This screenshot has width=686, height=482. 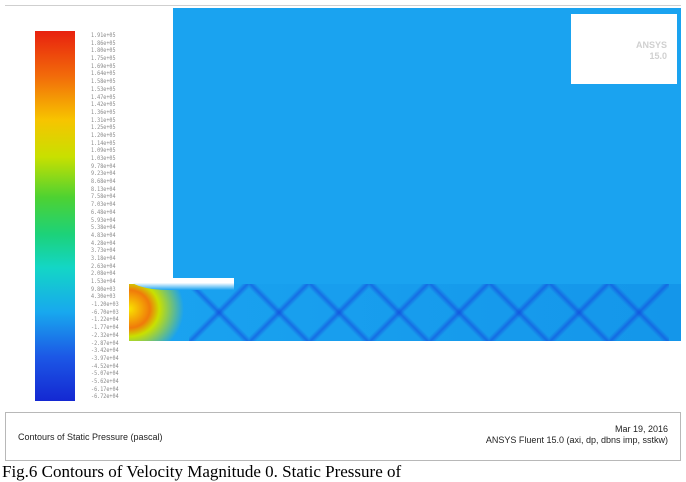 I want to click on colorbar-tick-label: 1.03e+05, so click(x=103, y=158).